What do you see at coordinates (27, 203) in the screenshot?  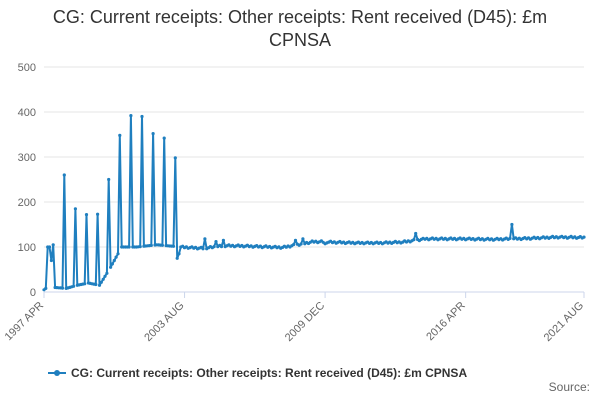 I see `y-tick-label: 200` at bounding box center [27, 203].